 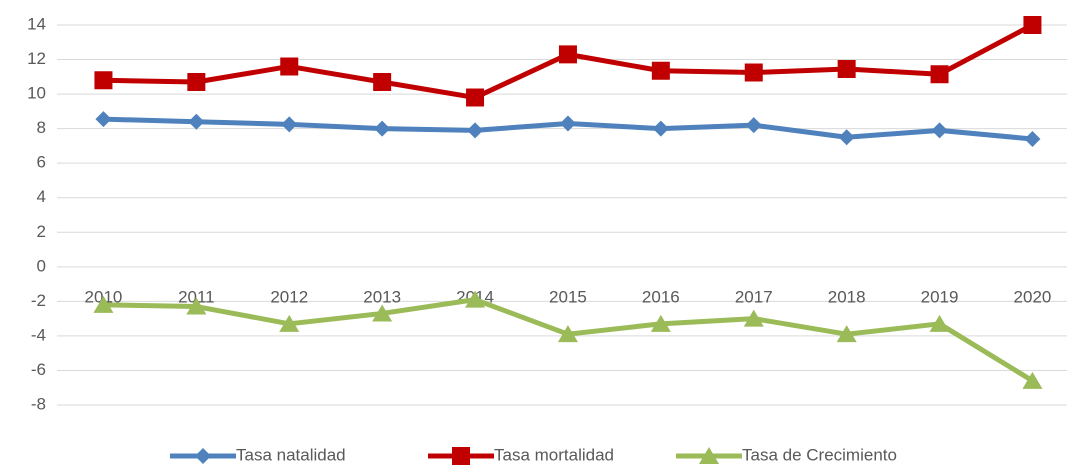 What do you see at coordinates (38, 369) in the screenshot?
I see `y-tick-label: -6` at bounding box center [38, 369].